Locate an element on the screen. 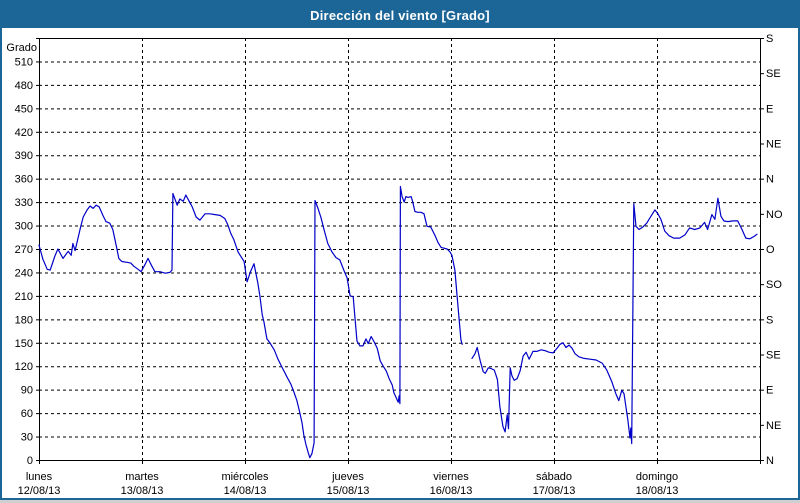 The image size is (800, 503). y-left-tick-label: 360 is located at coordinates (24, 180).